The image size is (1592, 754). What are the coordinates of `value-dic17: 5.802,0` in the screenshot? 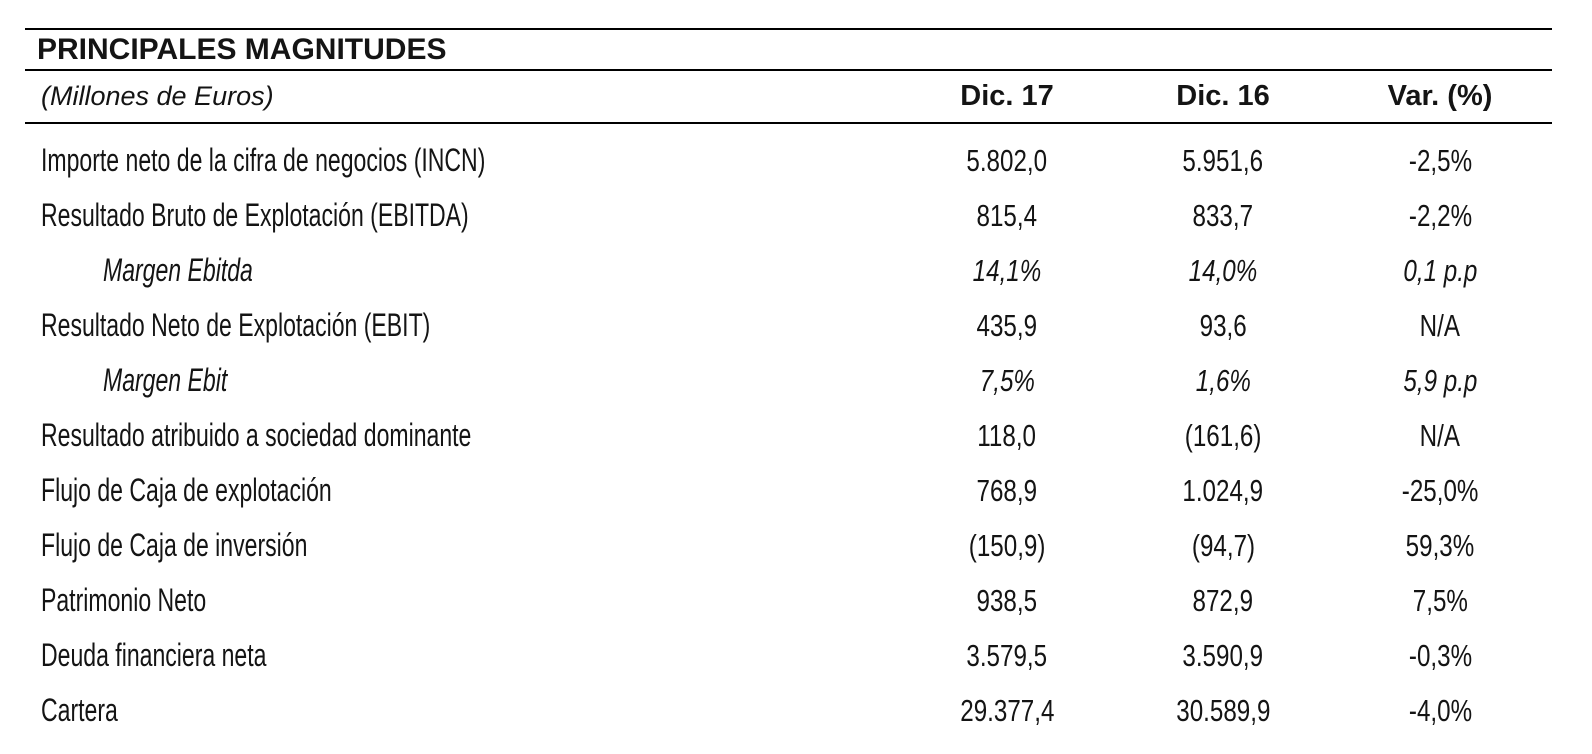 It's located at (1007, 160).